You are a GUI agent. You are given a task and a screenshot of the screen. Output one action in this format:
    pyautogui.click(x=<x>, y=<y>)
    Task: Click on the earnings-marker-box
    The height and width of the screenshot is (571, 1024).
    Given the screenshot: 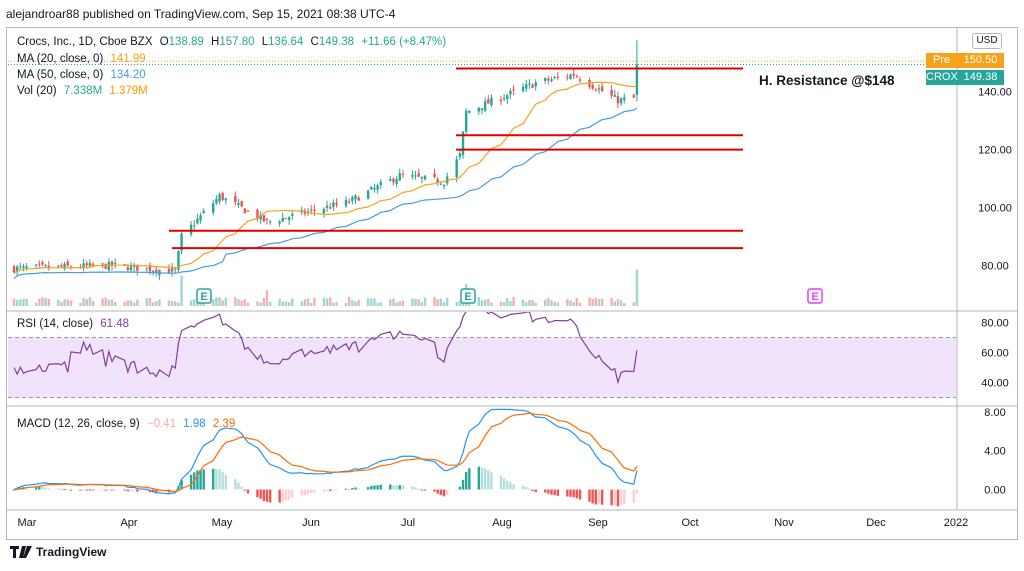 What is the action you would take?
    pyautogui.click(x=468, y=296)
    